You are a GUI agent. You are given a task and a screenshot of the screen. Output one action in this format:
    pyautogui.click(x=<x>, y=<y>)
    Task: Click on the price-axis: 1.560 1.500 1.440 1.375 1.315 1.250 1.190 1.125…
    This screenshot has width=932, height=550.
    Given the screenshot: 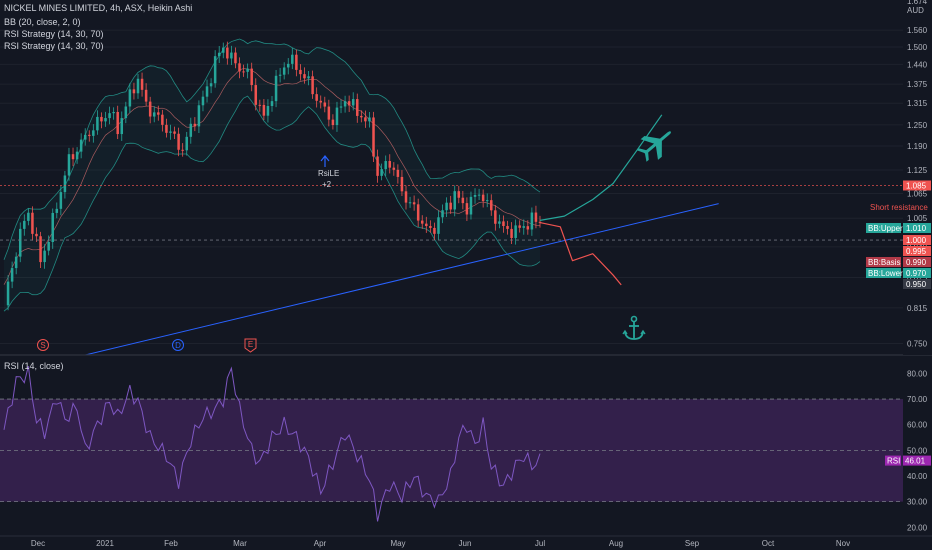 What is the action you would take?
    pyautogui.click(x=917, y=177)
    